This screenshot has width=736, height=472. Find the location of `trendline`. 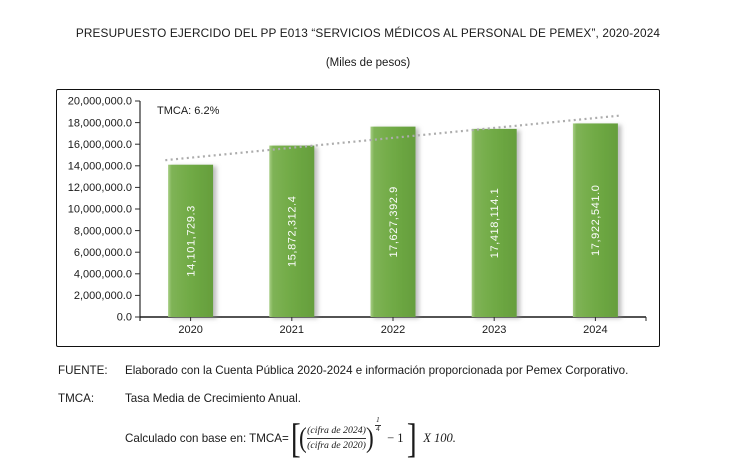

trendline is located at coordinates (393, 138).